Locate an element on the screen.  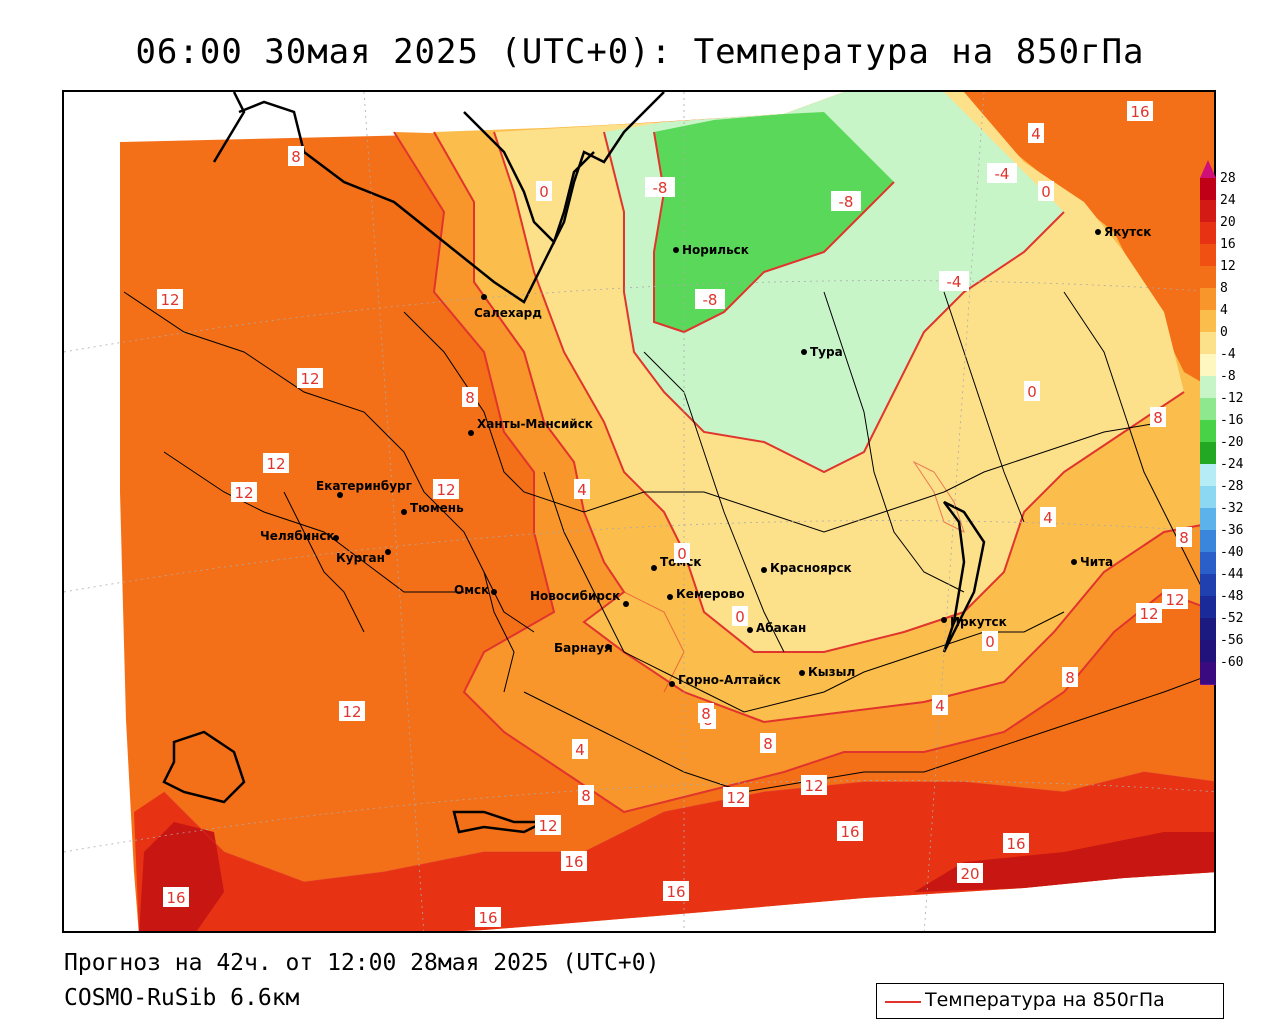
svg-text: Кызыл is located at coordinates (831, 672).